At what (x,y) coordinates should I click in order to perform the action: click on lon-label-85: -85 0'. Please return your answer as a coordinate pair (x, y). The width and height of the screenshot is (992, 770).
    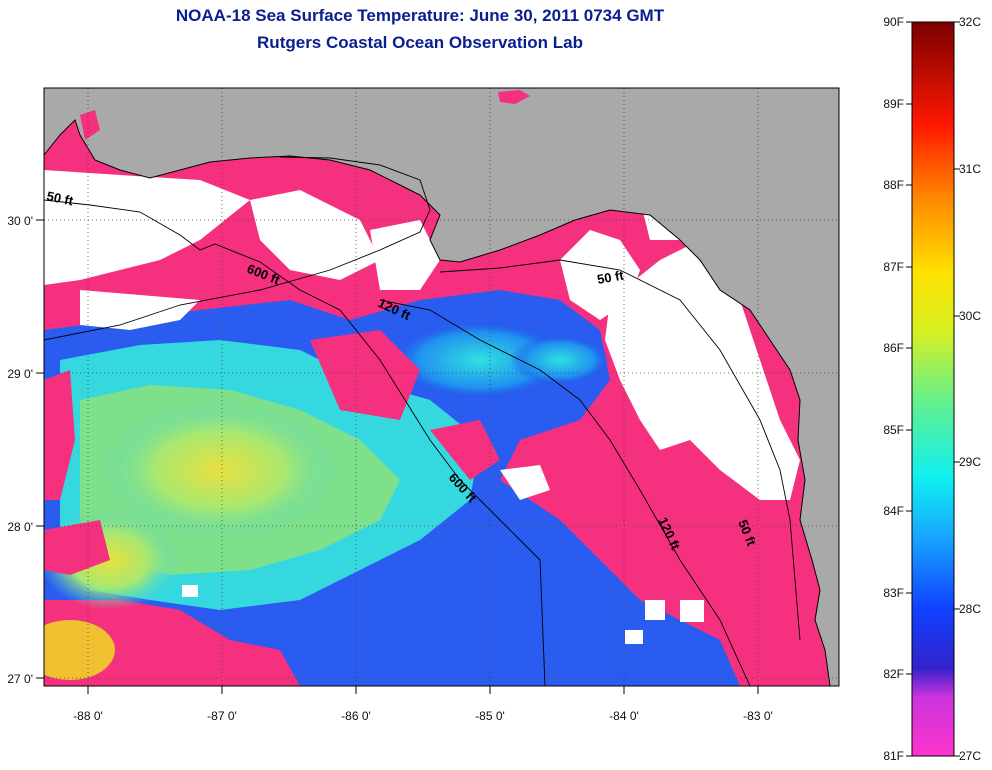
    Looking at the image, I should click on (490, 716).